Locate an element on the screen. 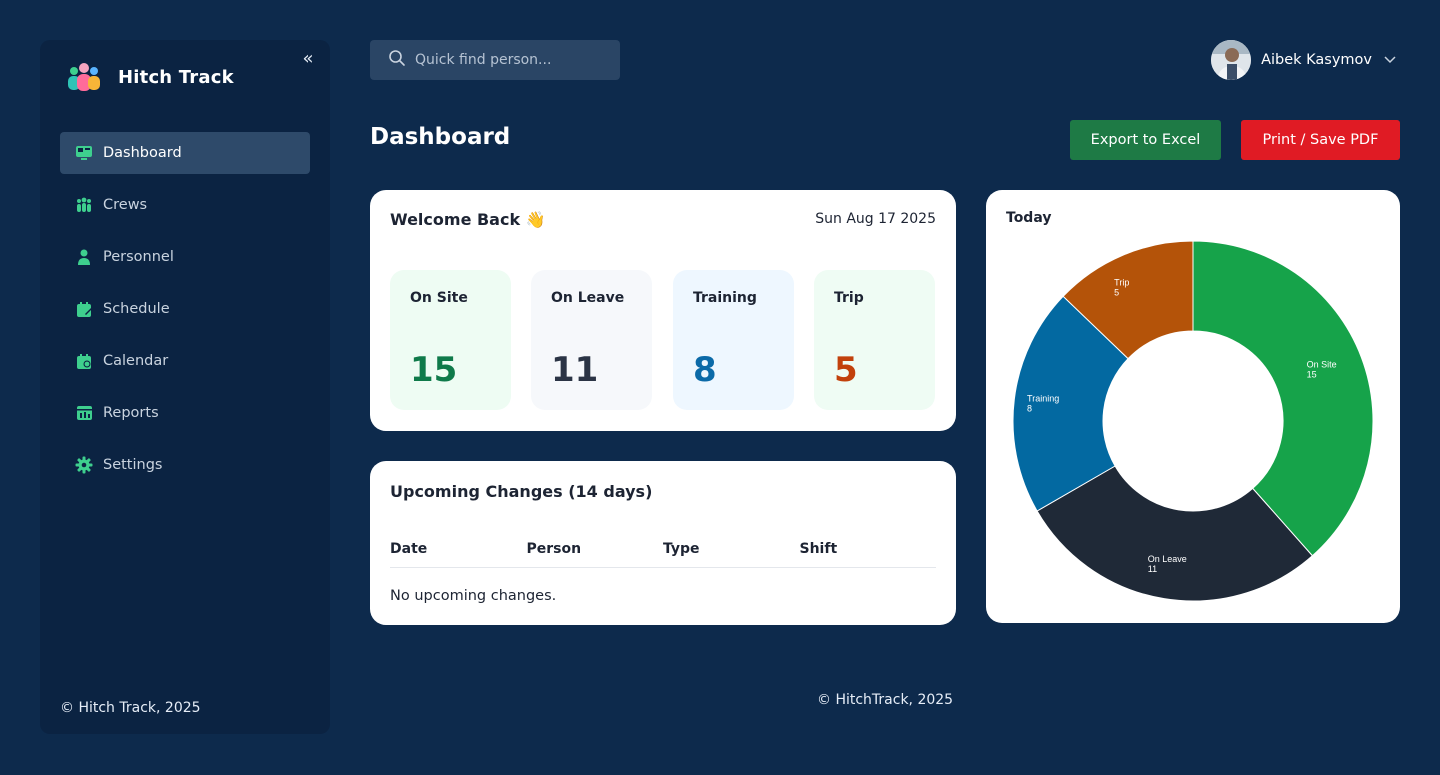 This screenshot has height=775, width=1440. stat-on-leave: On Leave 11 is located at coordinates (591, 340).